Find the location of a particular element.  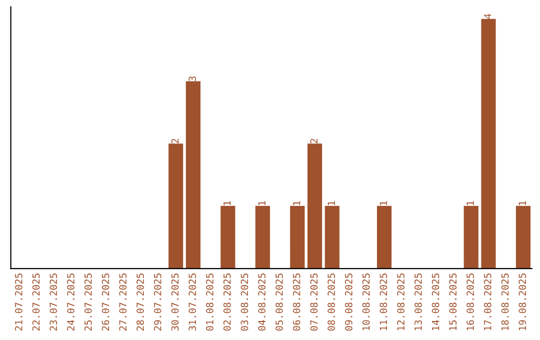

x-tick-label: 22.07.2025 is located at coordinates (36, 302).